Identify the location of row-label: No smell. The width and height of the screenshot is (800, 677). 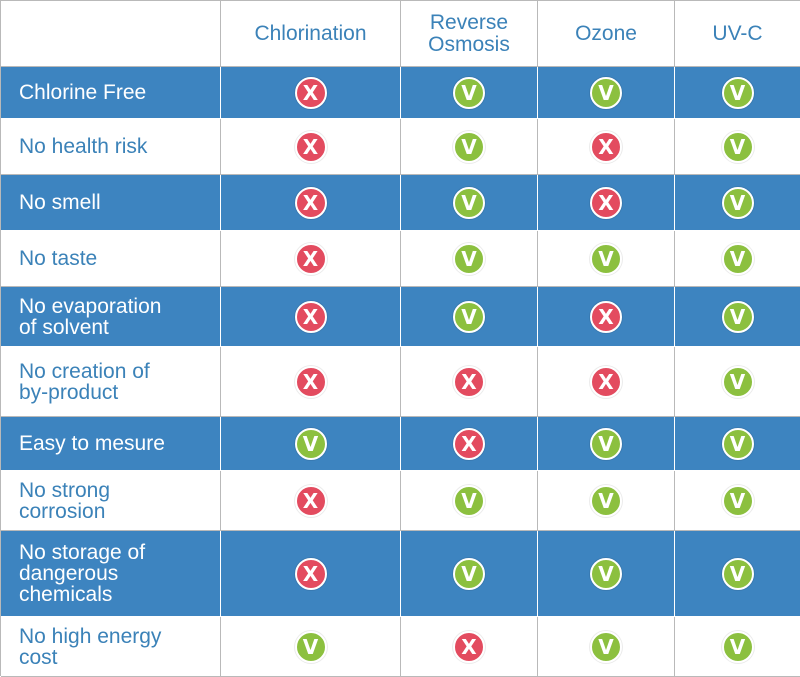
(111, 203).